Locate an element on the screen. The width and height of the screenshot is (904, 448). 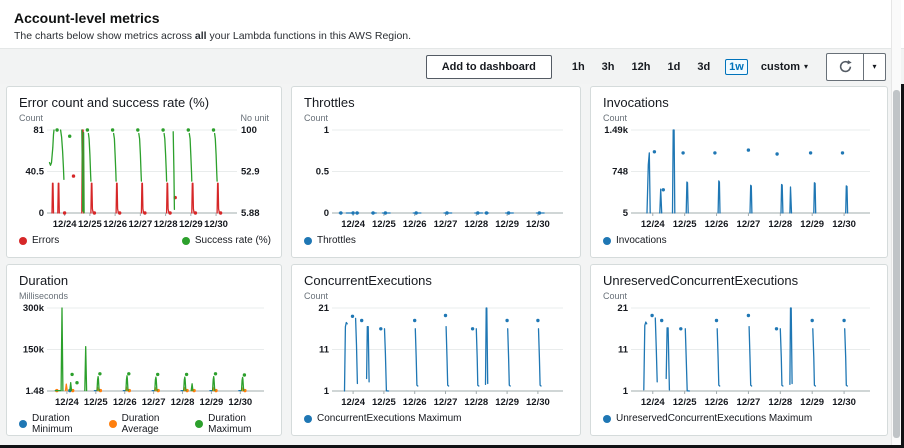
chart-title: Throttles is located at coordinates (329, 102).